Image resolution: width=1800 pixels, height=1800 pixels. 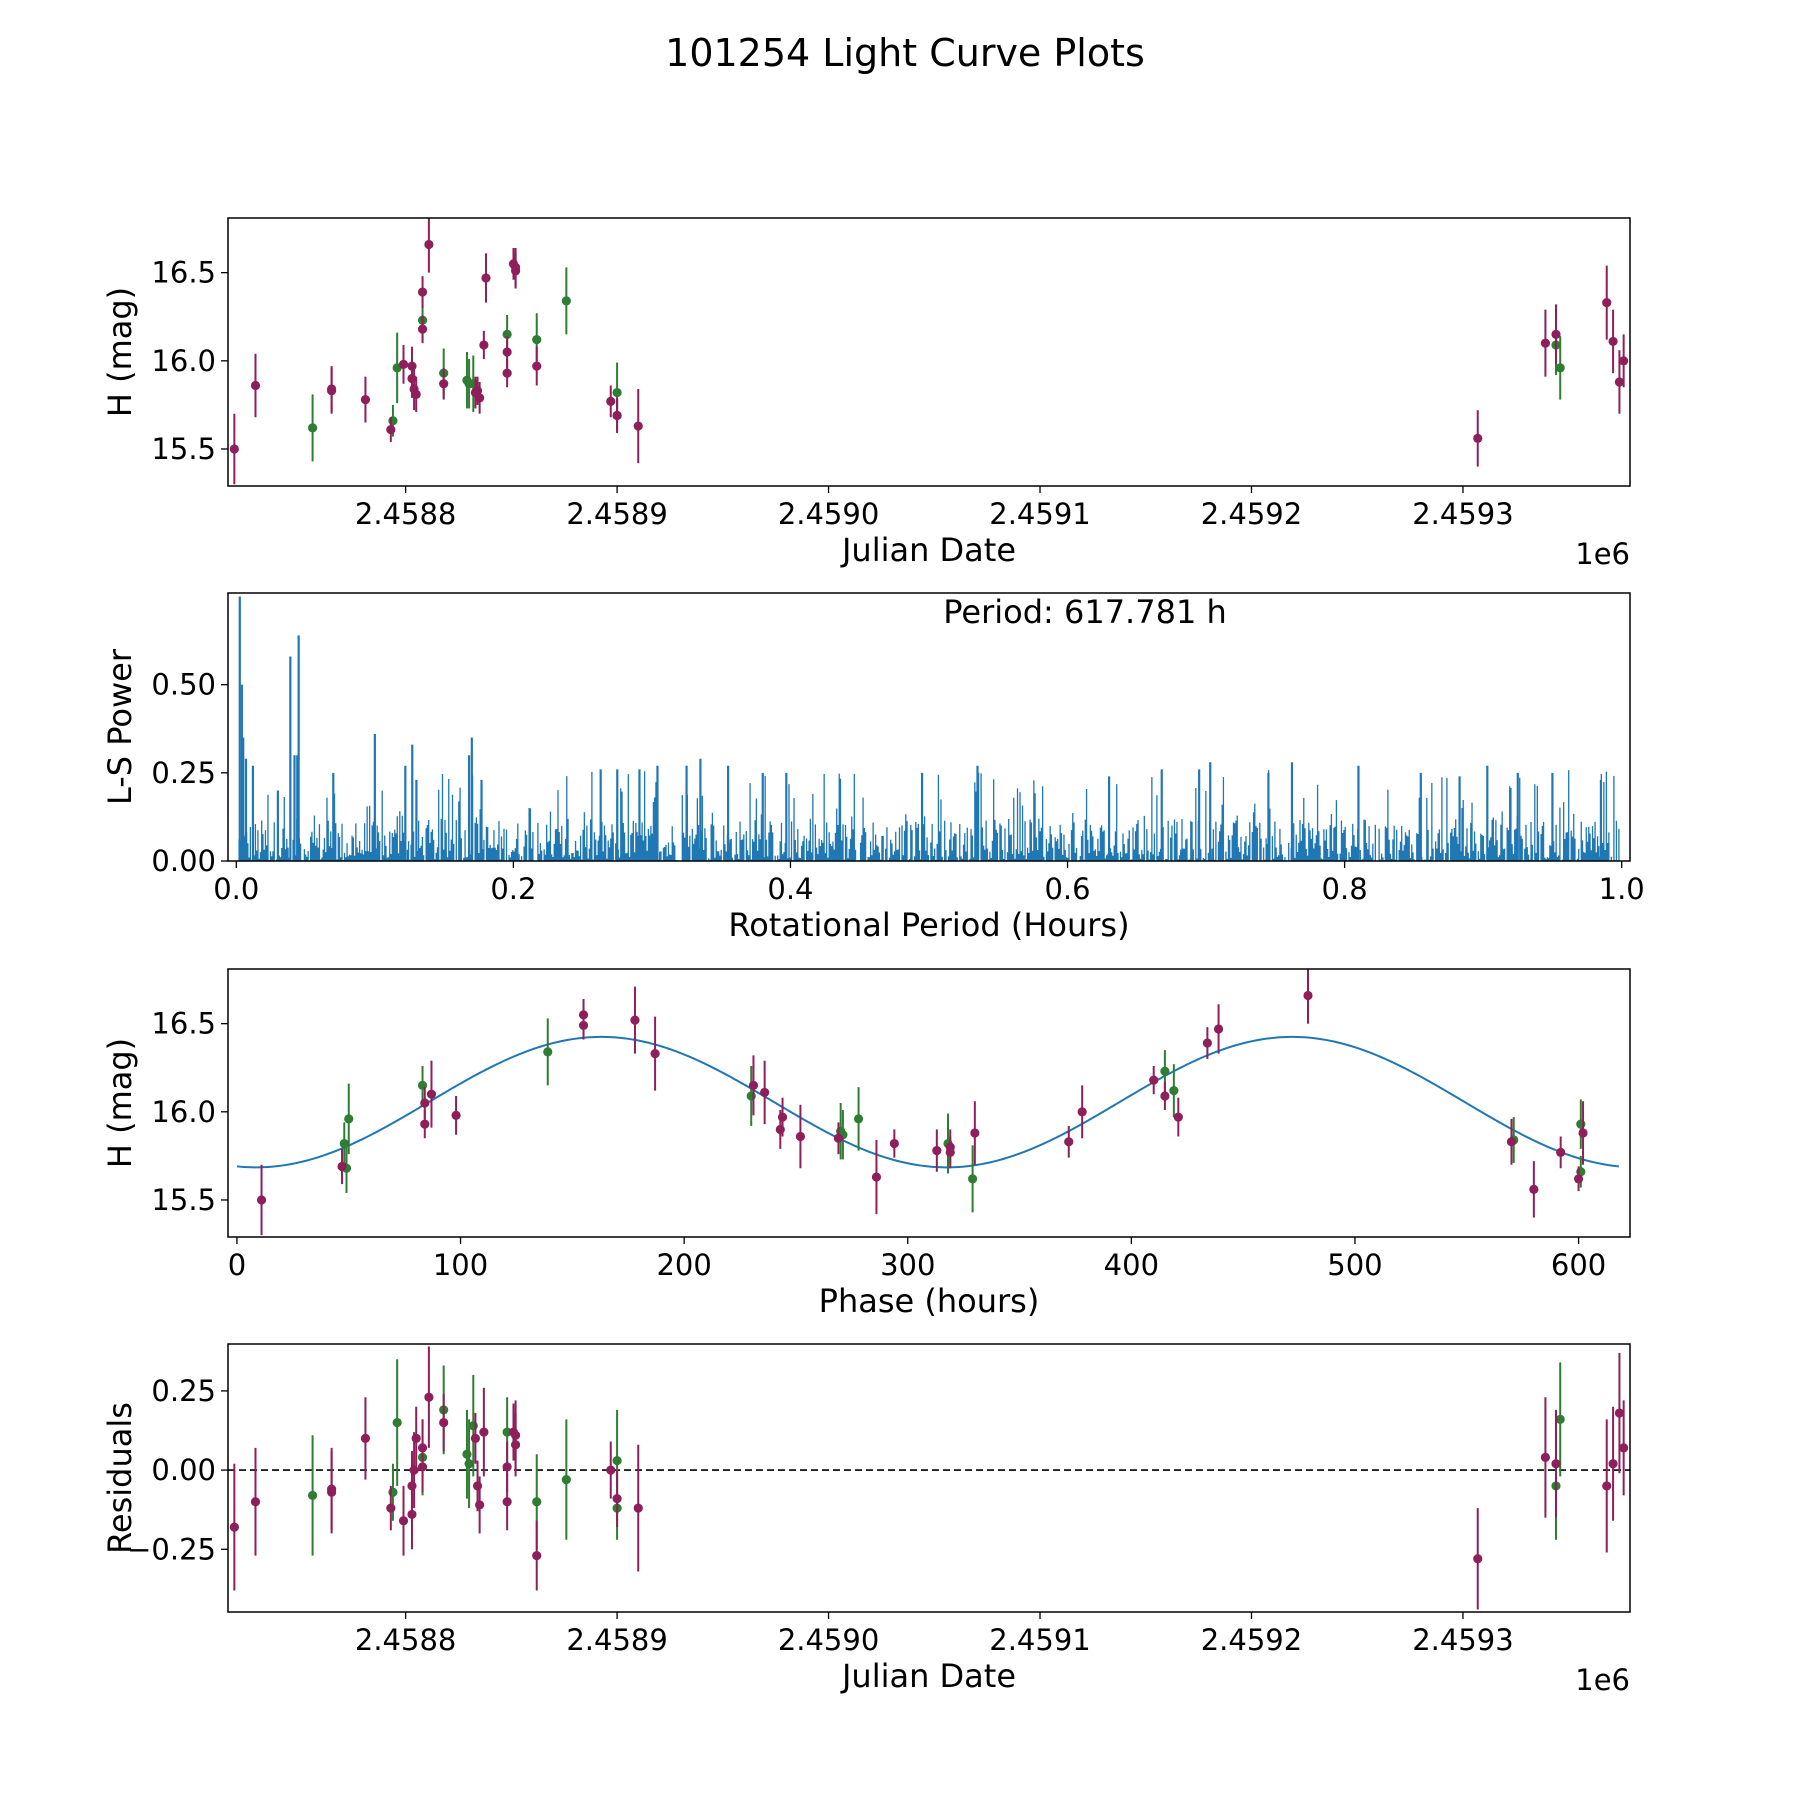 I want to click on periodogram-ytick-label: 0.25, so click(x=183, y=773).